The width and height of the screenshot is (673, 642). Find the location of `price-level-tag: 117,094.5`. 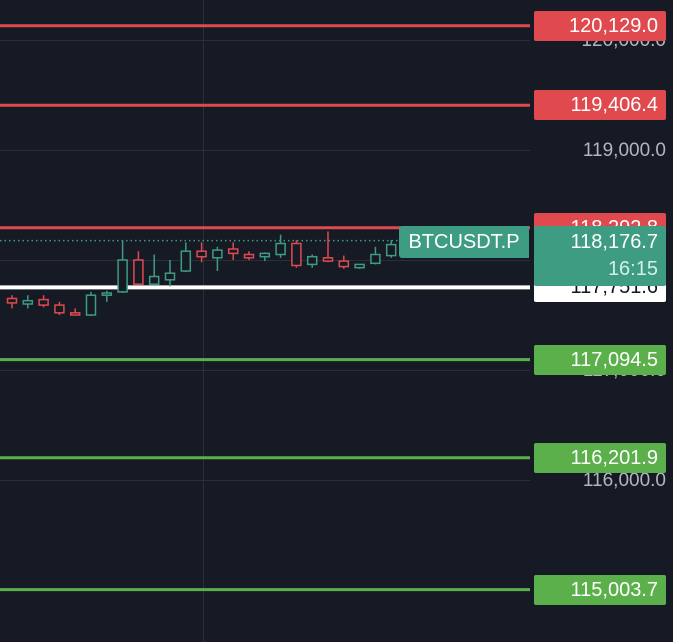

price-level-tag: 117,094.5 is located at coordinates (600, 360).